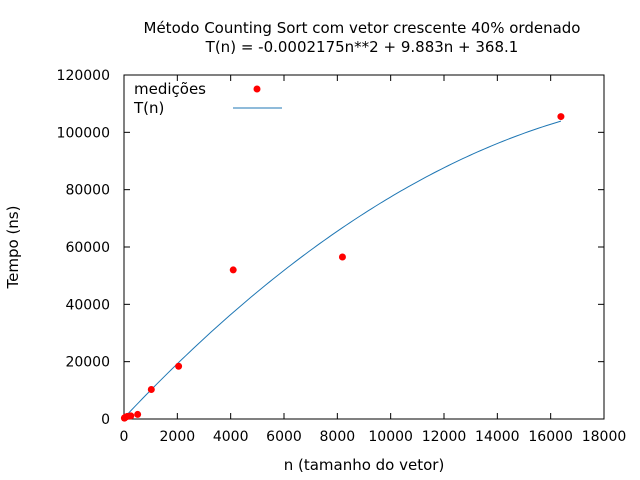 The height and width of the screenshot is (480, 640). I want to click on y-tick-label: 20000, so click(87, 363).